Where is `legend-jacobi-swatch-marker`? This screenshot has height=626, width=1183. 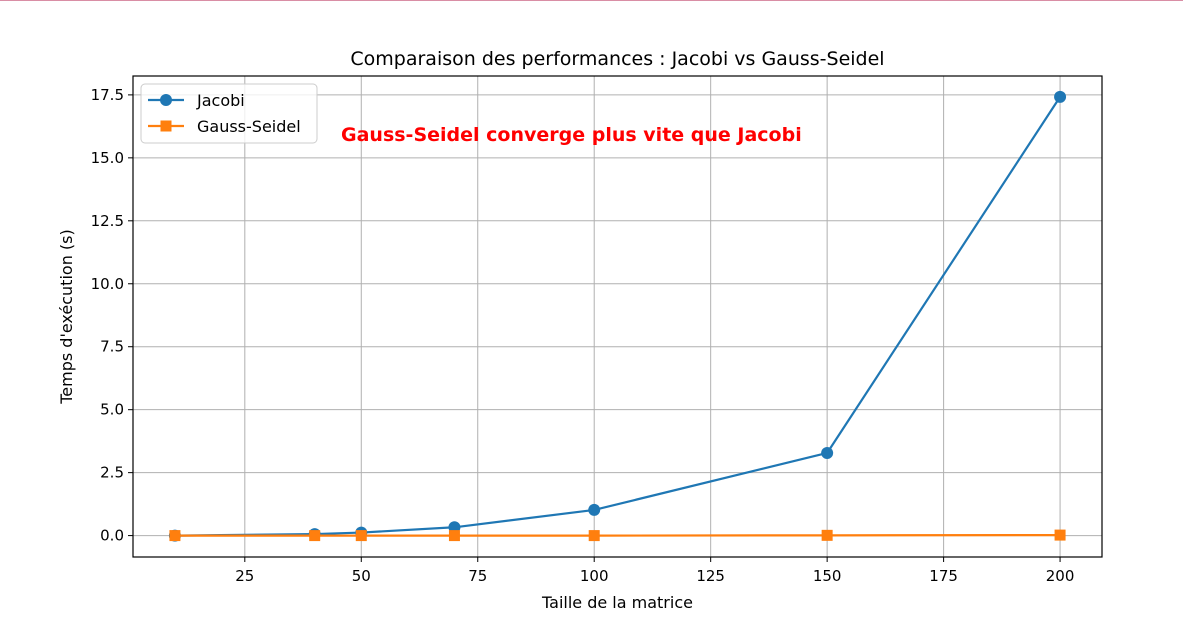 legend-jacobi-swatch-marker is located at coordinates (166, 100).